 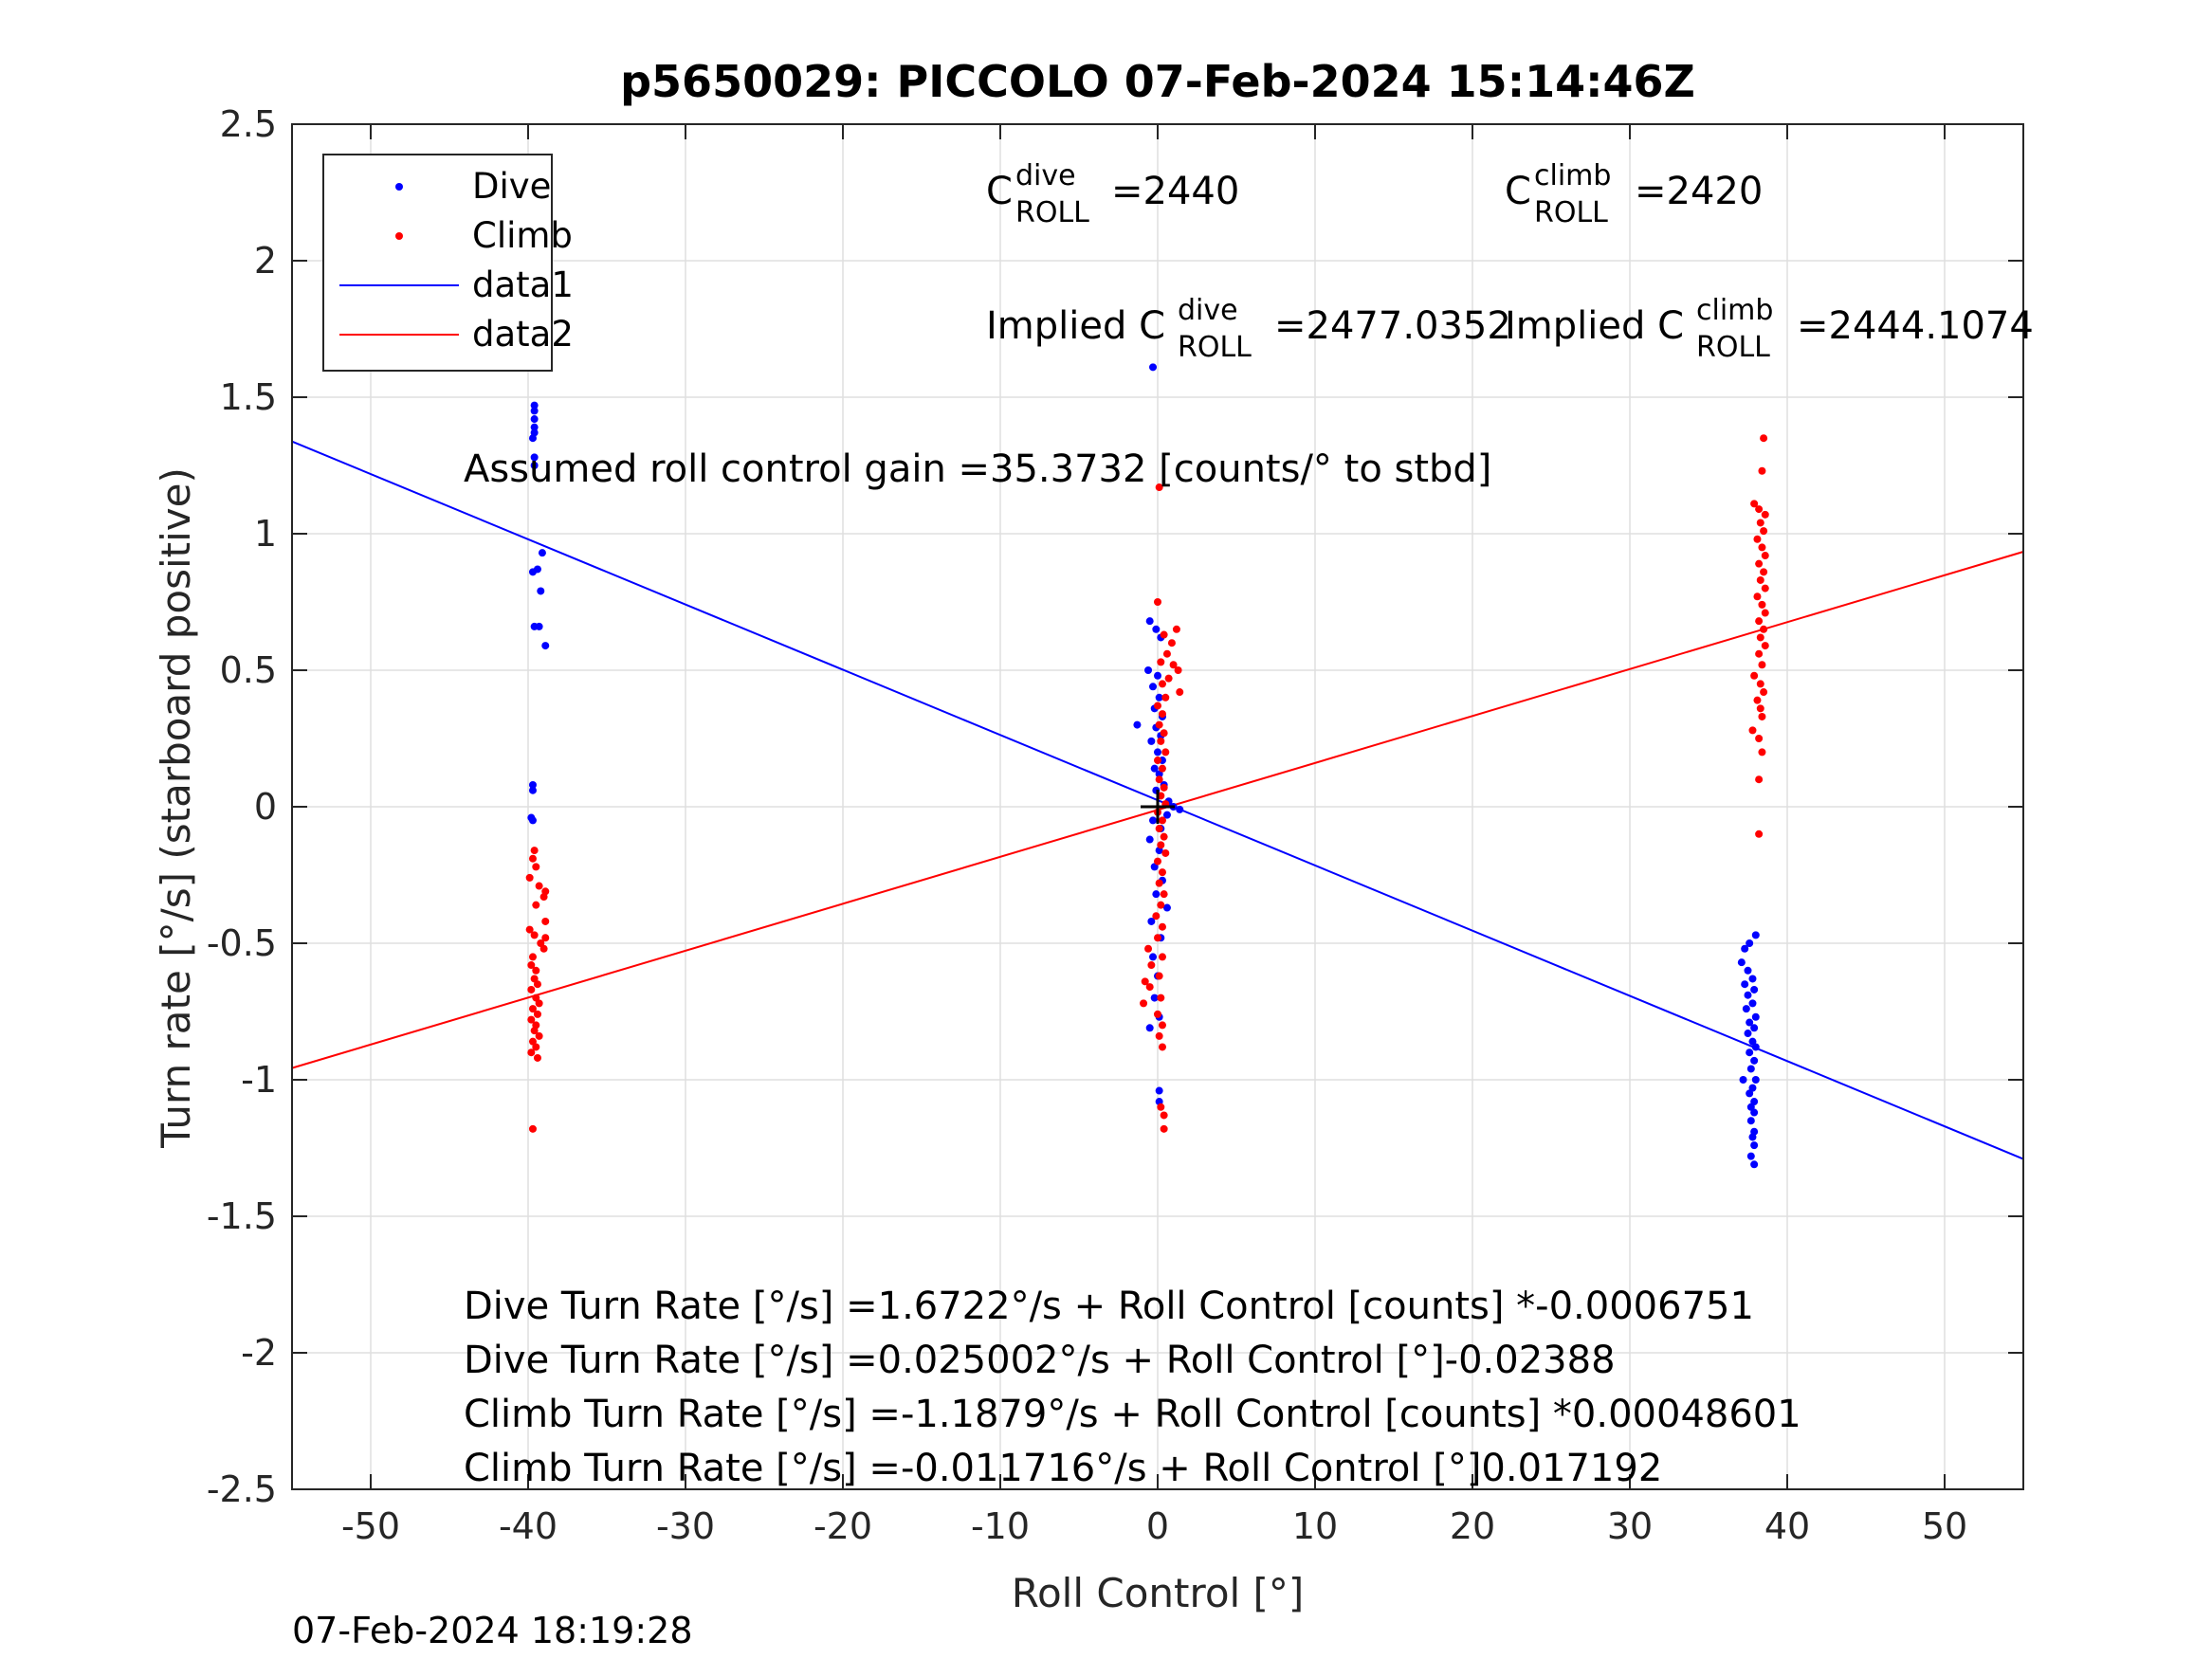 What do you see at coordinates (1571, 212) in the screenshot?
I see `c-climb-sub: ROLL` at bounding box center [1571, 212].